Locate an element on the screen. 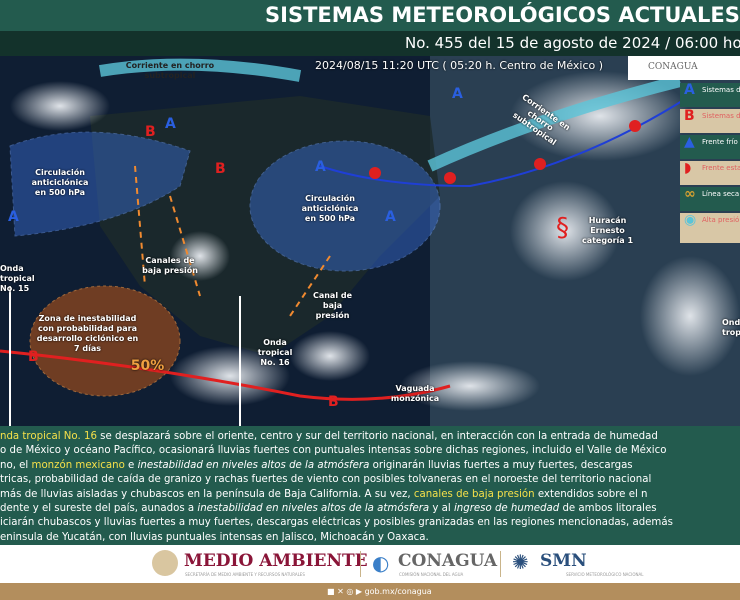  low-channels-label: Canales de baja presión is located at coordinates (170, 265).